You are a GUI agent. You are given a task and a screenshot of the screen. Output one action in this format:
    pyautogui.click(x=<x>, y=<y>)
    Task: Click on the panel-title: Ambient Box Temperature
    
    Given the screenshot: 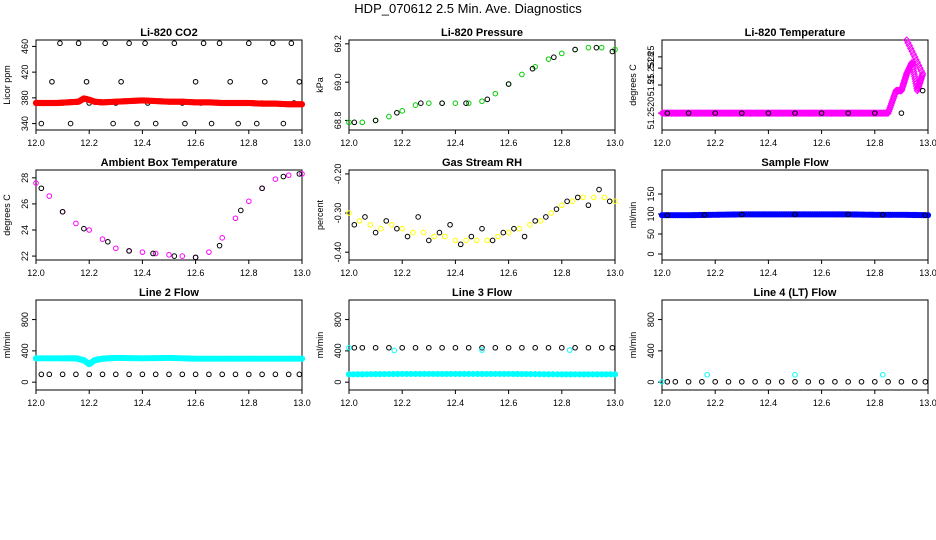 What is the action you would take?
    pyautogui.click(x=169, y=163)
    